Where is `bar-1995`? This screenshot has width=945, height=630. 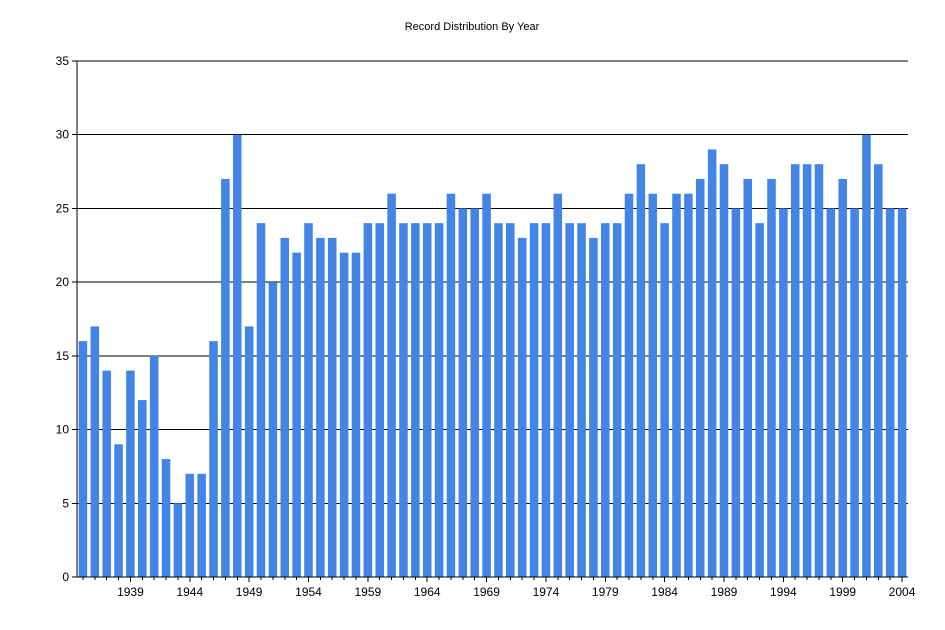 bar-1995 is located at coordinates (795, 370).